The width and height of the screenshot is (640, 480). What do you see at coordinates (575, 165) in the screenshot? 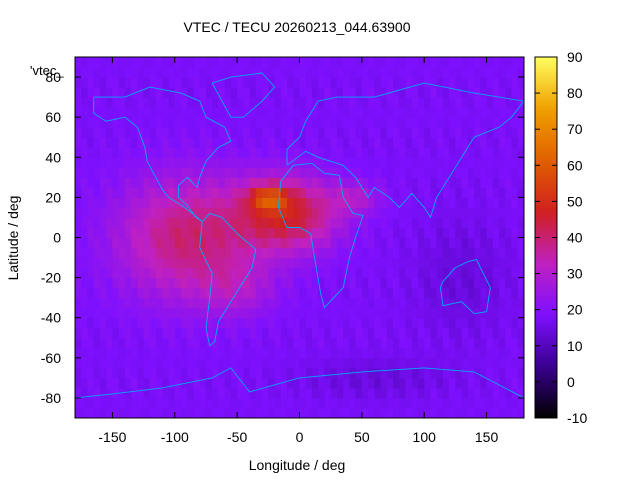
I see `colorbar-tick-label: 60` at bounding box center [575, 165].